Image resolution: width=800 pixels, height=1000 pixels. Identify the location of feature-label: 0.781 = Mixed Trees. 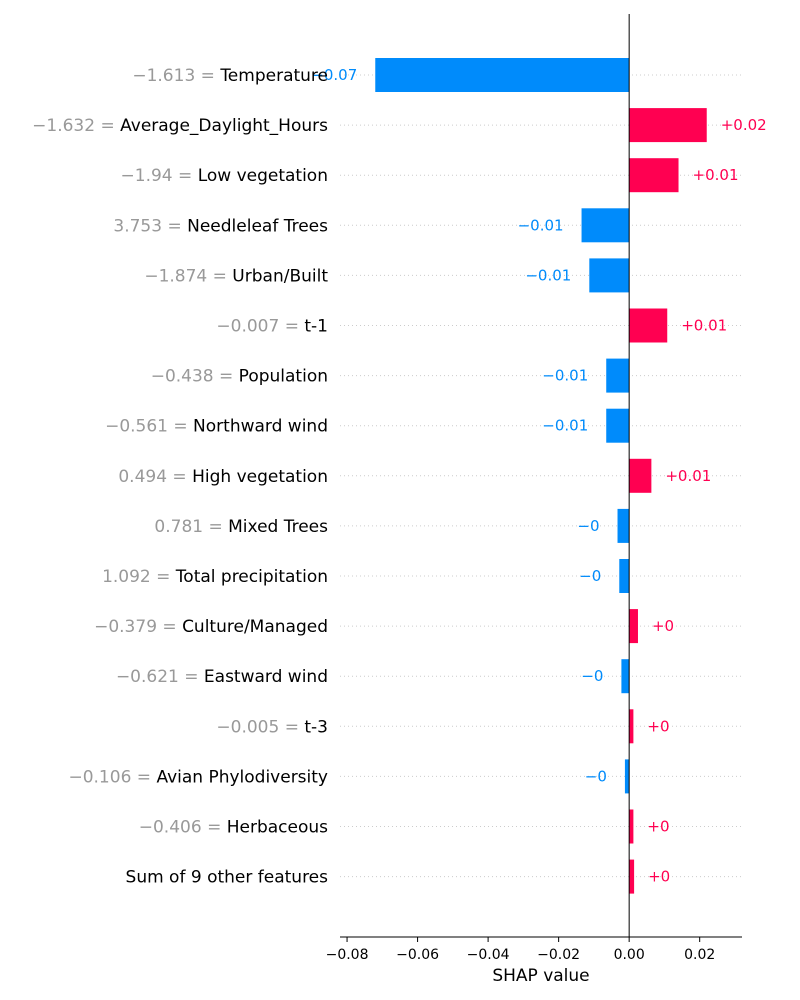
(241, 527).